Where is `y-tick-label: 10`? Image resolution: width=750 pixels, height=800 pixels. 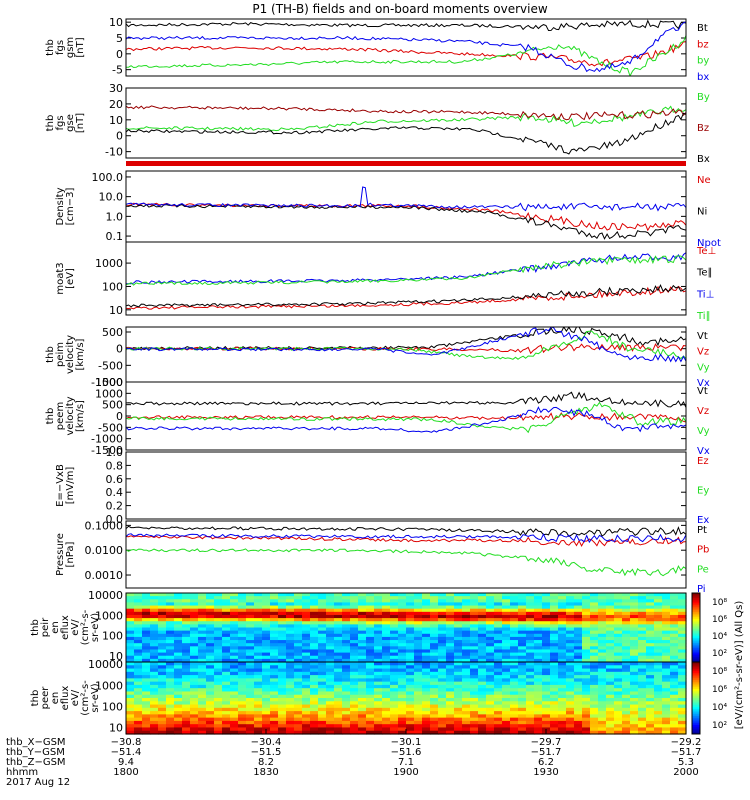 y-tick-label: 10 is located at coordinates (116, 656).